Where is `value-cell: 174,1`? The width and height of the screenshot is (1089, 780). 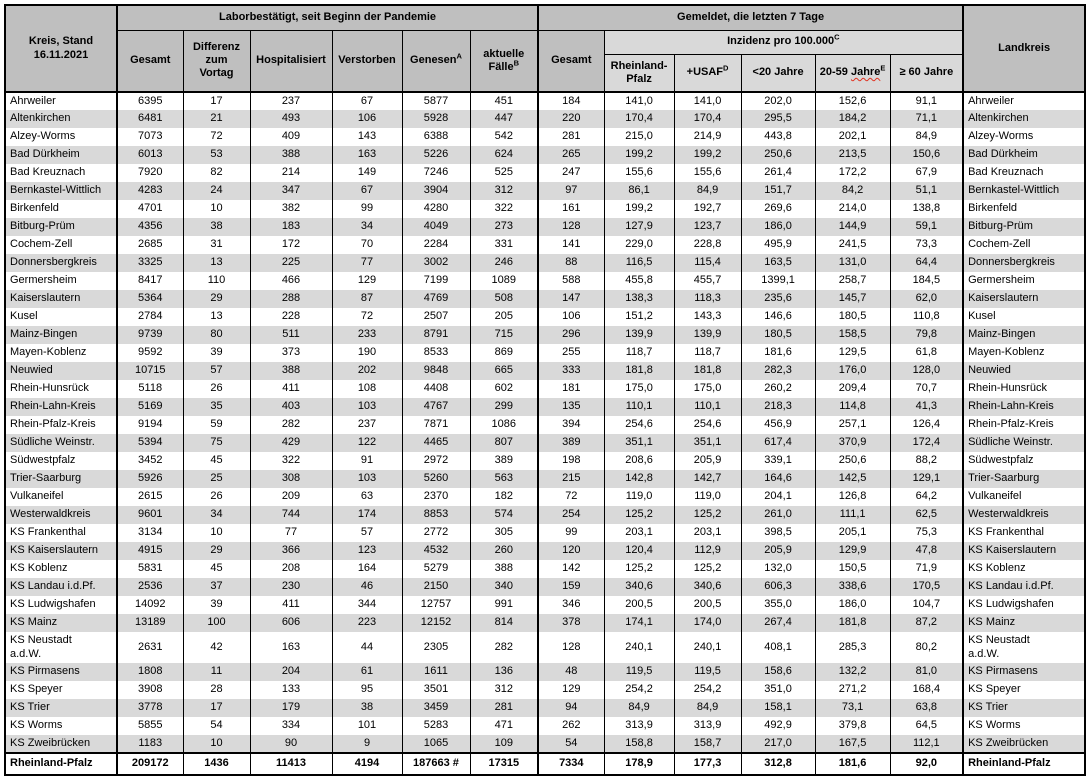 value-cell: 174,1 is located at coordinates (639, 623).